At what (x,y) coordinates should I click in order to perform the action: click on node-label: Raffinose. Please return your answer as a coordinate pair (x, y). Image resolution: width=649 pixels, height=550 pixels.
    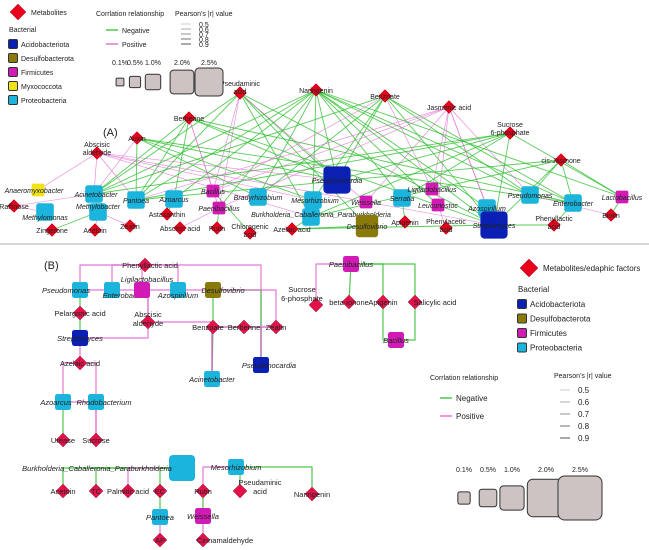
    Looking at the image, I should click on (14, 207).